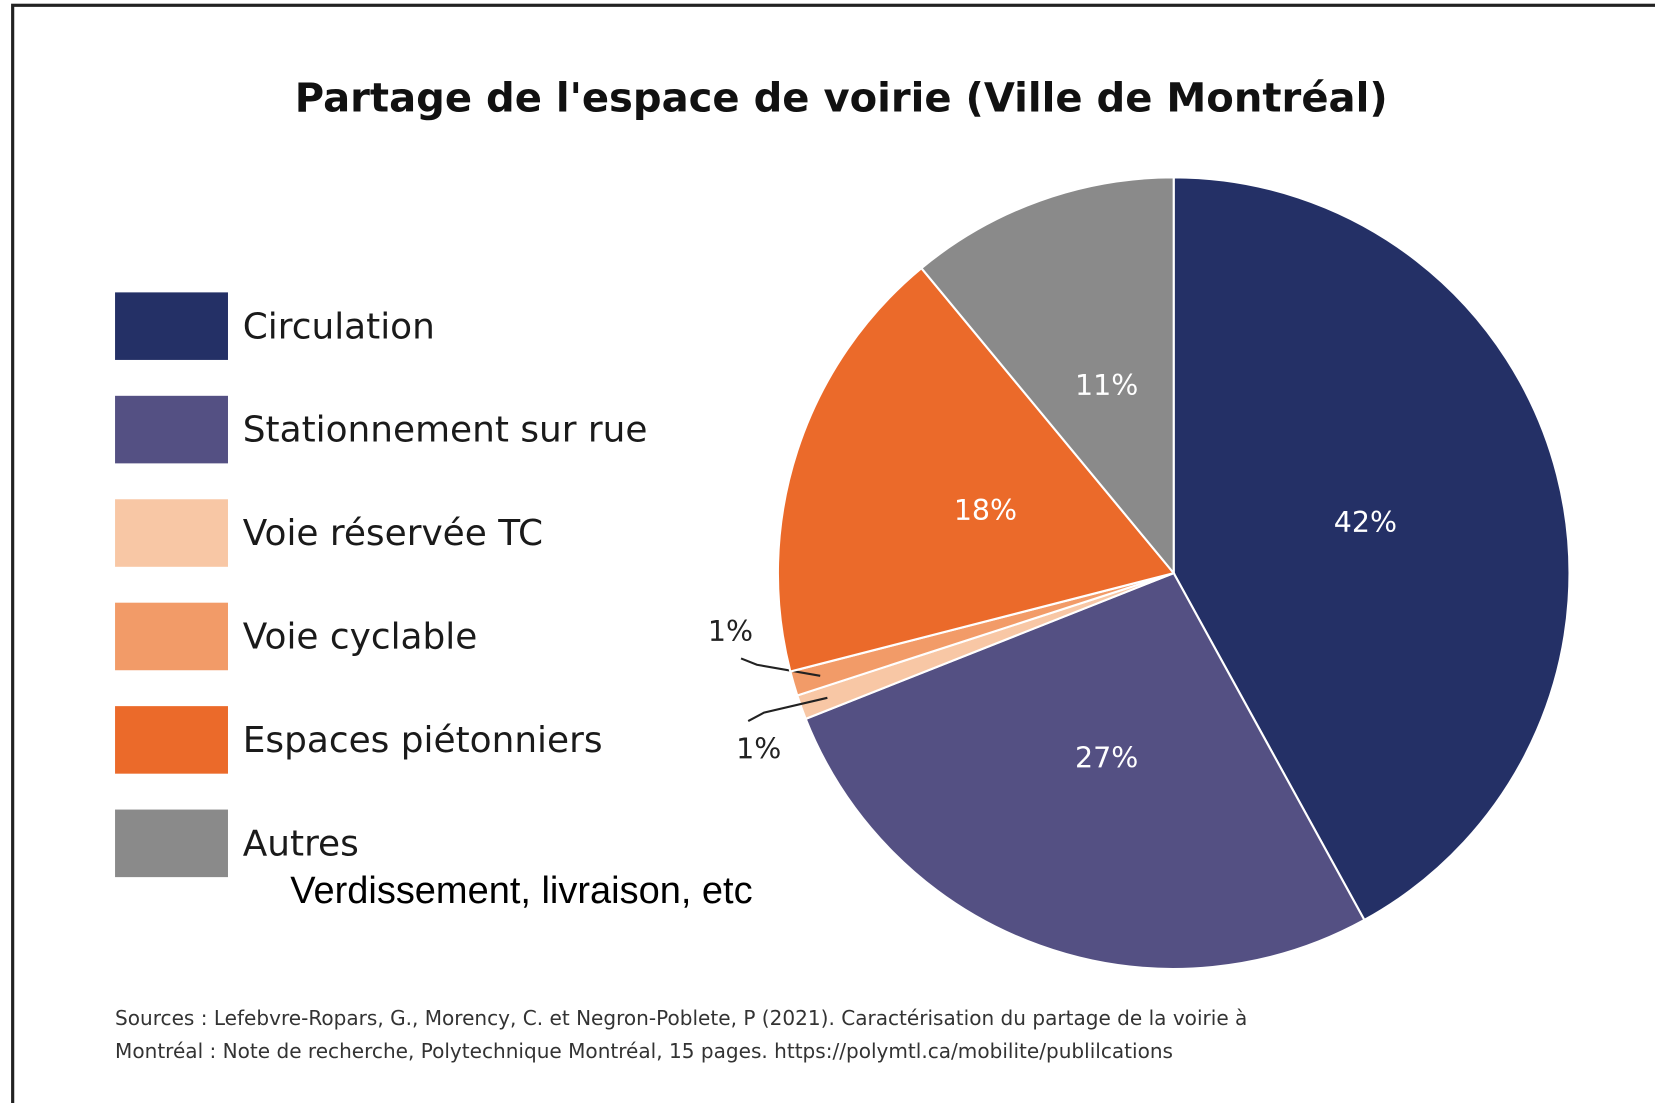 This screenshot has width=1655, height=1103. Describe the element at coordinates (1106, 757) in the screenshot. I see `slice-label: 27%` at that location.